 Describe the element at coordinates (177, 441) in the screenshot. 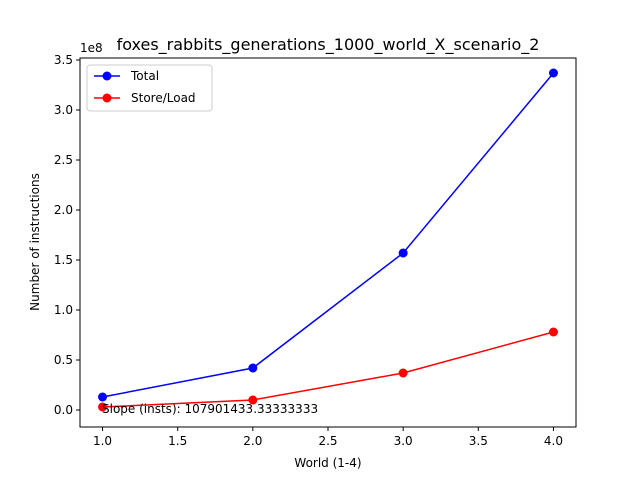

I see `x-tick-label: 1.5` at that location.